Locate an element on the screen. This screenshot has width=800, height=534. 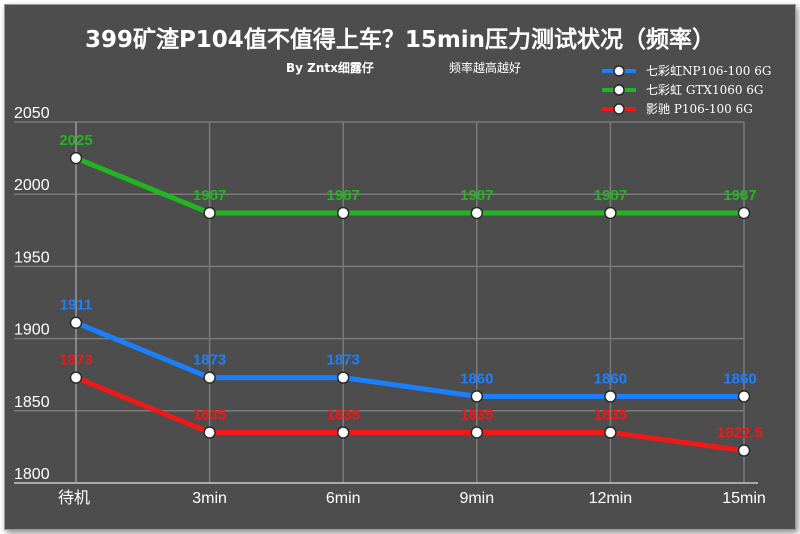
data-label: 2025 is located at coordinates (75, 140).